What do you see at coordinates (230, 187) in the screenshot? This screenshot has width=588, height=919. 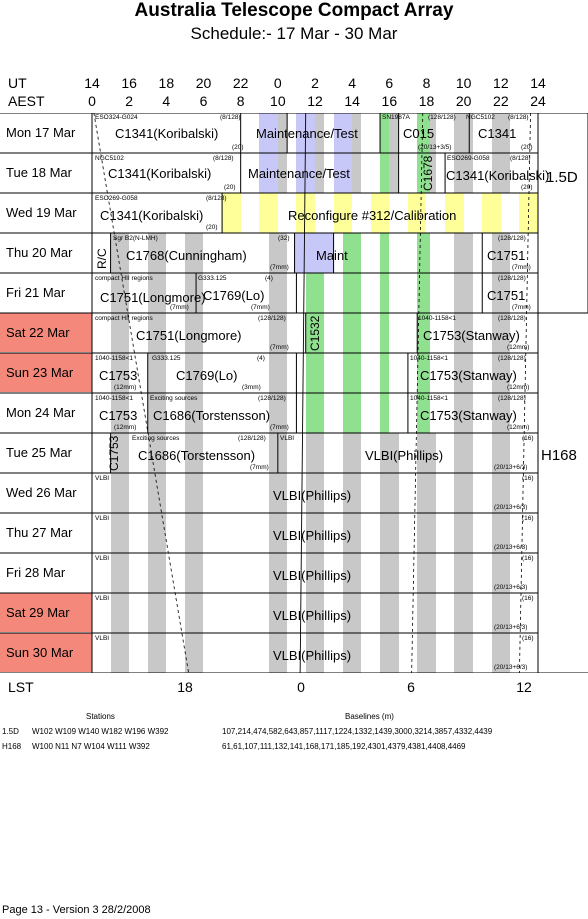 I see `band-label: (20)` at bounding box center [230, 187].